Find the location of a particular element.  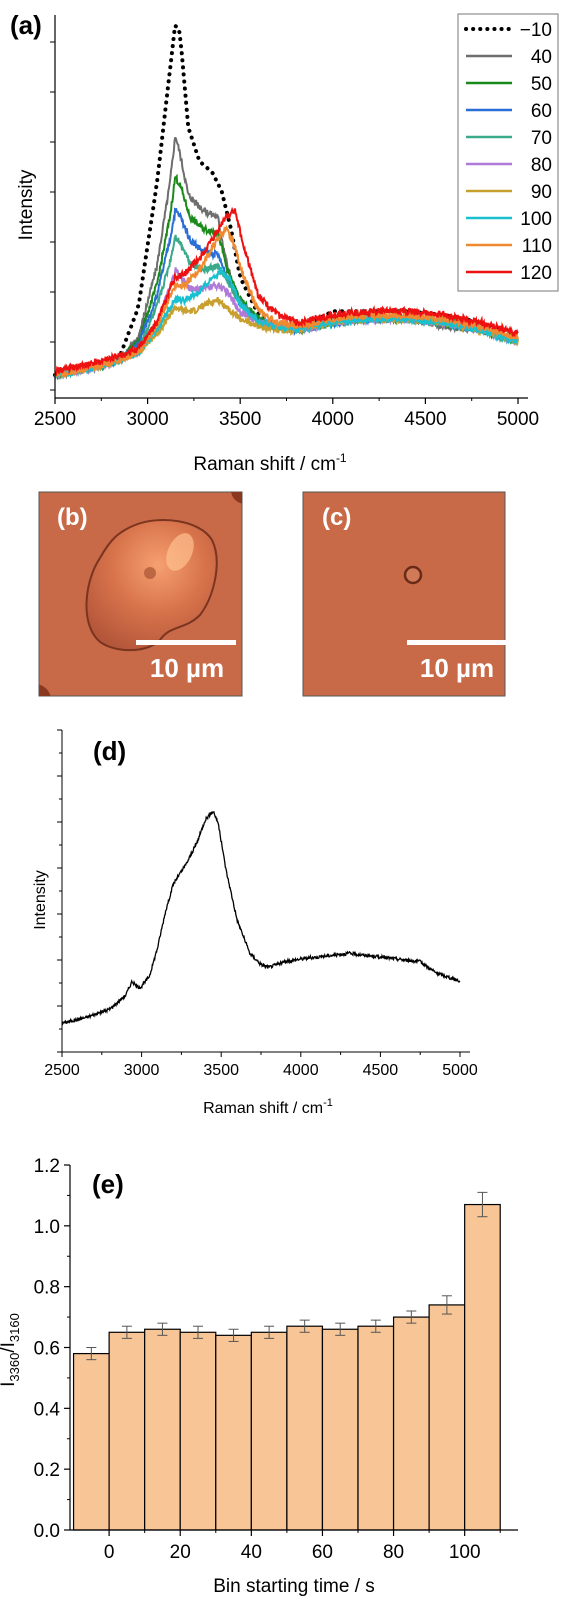

panel-e-y-tick-label: 0.6 is located at coordinates (47, 1349).